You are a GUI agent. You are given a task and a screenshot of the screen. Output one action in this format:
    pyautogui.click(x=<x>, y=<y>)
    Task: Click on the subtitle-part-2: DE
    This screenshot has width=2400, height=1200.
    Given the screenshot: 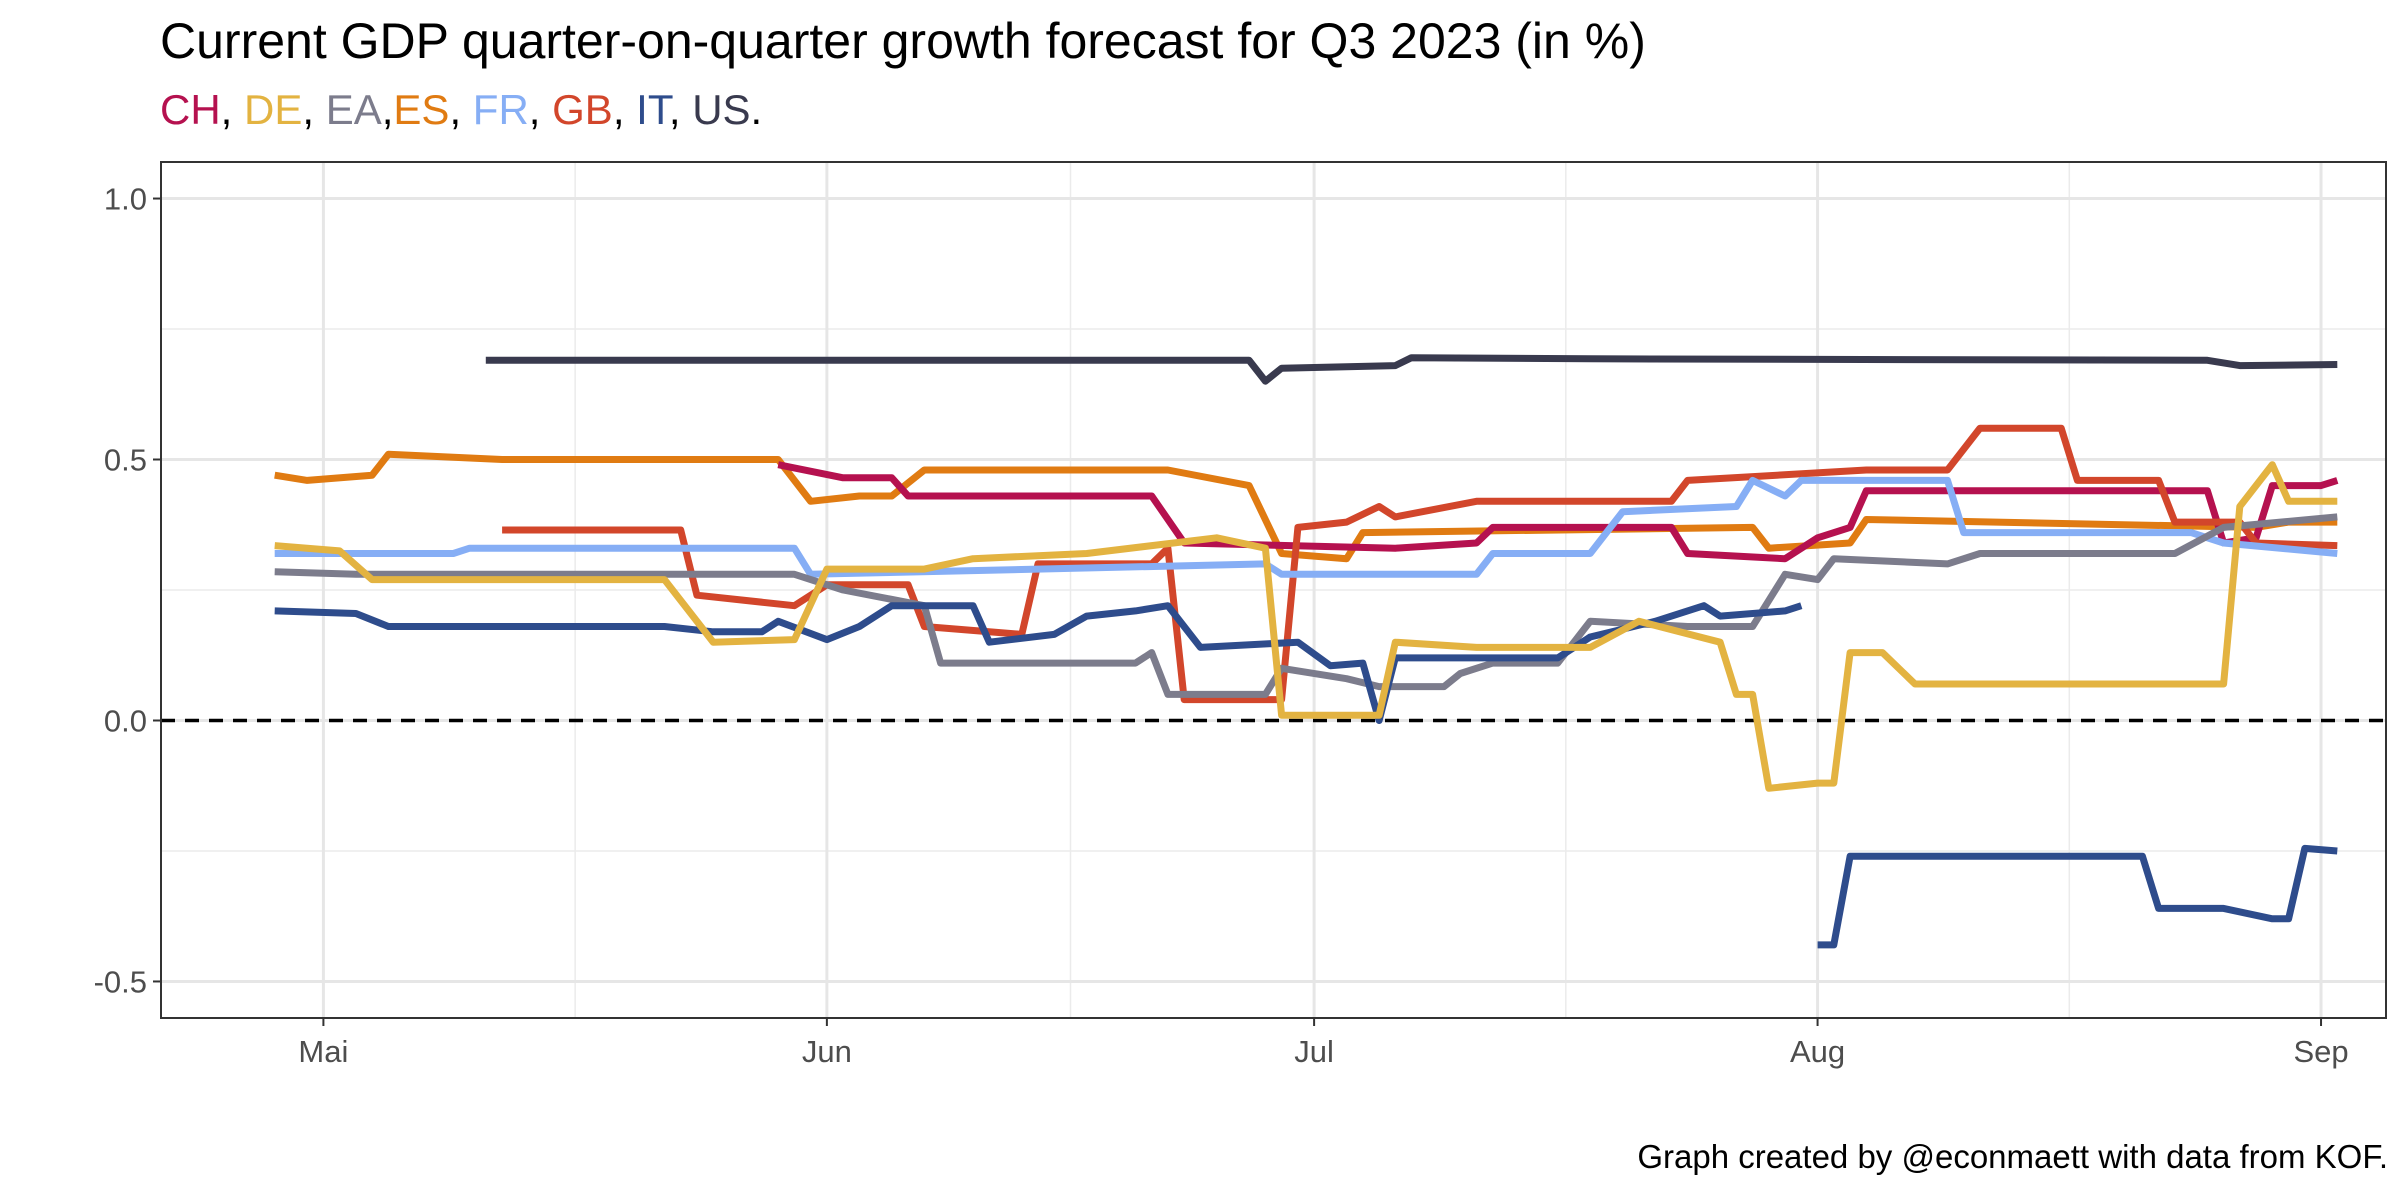 What is the action you would take?
    pyautogui.click(x=273, y=109)
    